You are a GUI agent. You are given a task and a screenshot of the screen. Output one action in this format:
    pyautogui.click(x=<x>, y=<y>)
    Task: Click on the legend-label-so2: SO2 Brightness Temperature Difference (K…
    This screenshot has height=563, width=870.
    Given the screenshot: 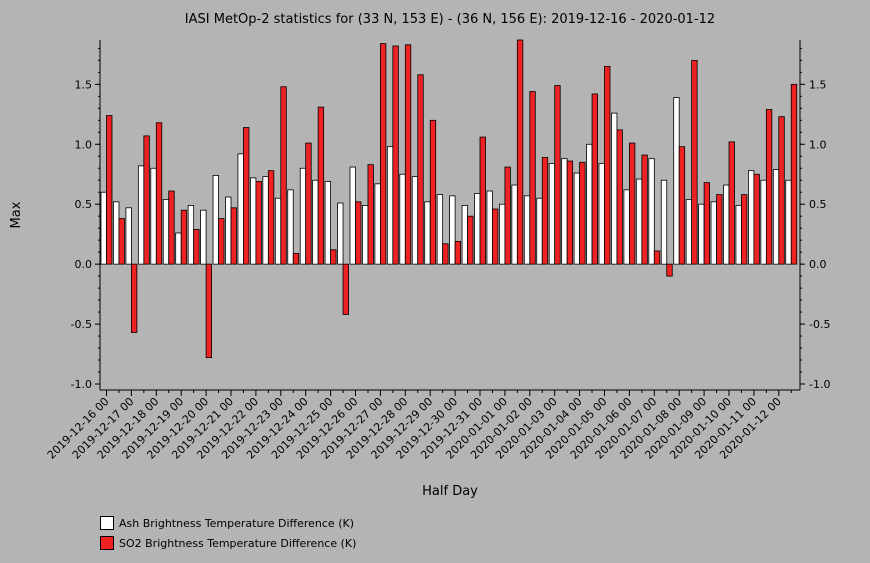 What is the action you would take?
    pyautogui.click(x=238, y=543)
    